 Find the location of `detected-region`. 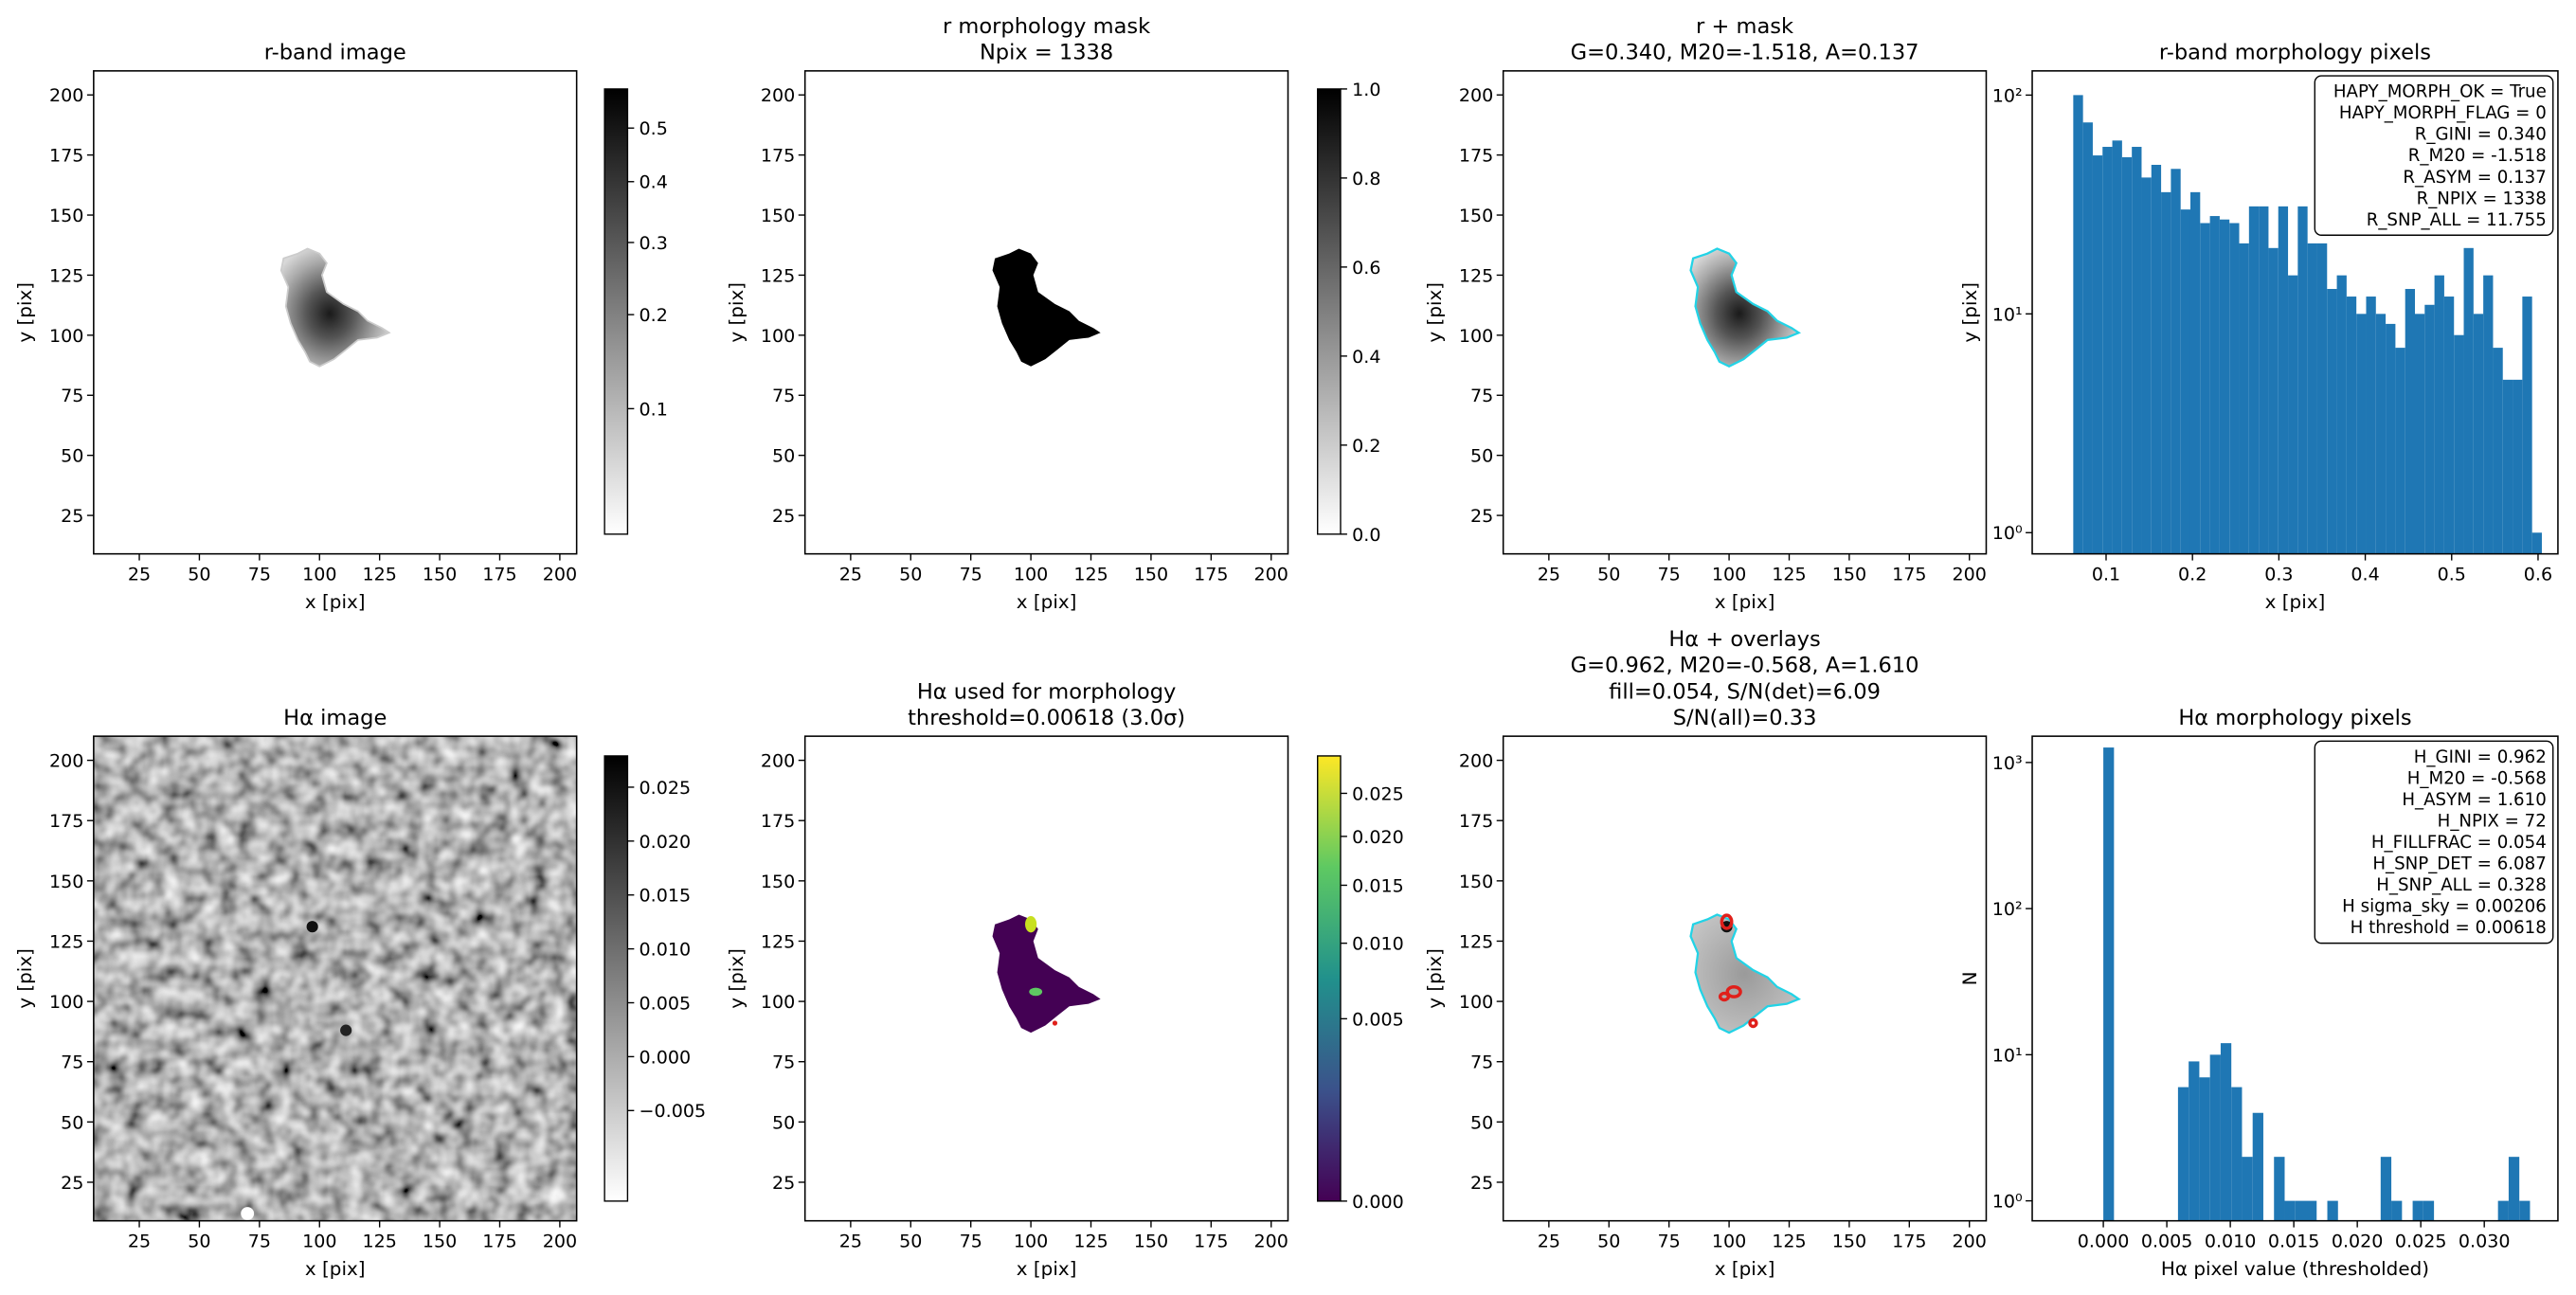

detected-region is located at coordinates (1733, 991).